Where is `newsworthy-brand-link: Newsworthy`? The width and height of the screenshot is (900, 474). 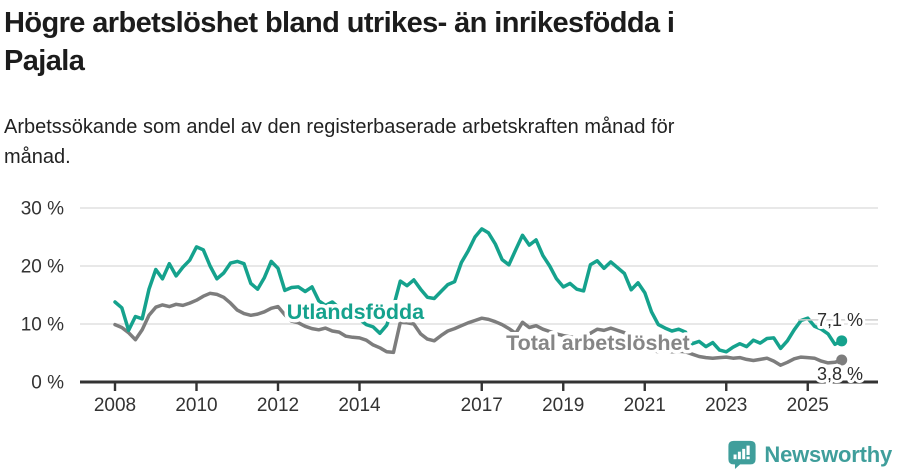
newsworthy-brand-link: Newsworthy is located at coordinates (809, 454).